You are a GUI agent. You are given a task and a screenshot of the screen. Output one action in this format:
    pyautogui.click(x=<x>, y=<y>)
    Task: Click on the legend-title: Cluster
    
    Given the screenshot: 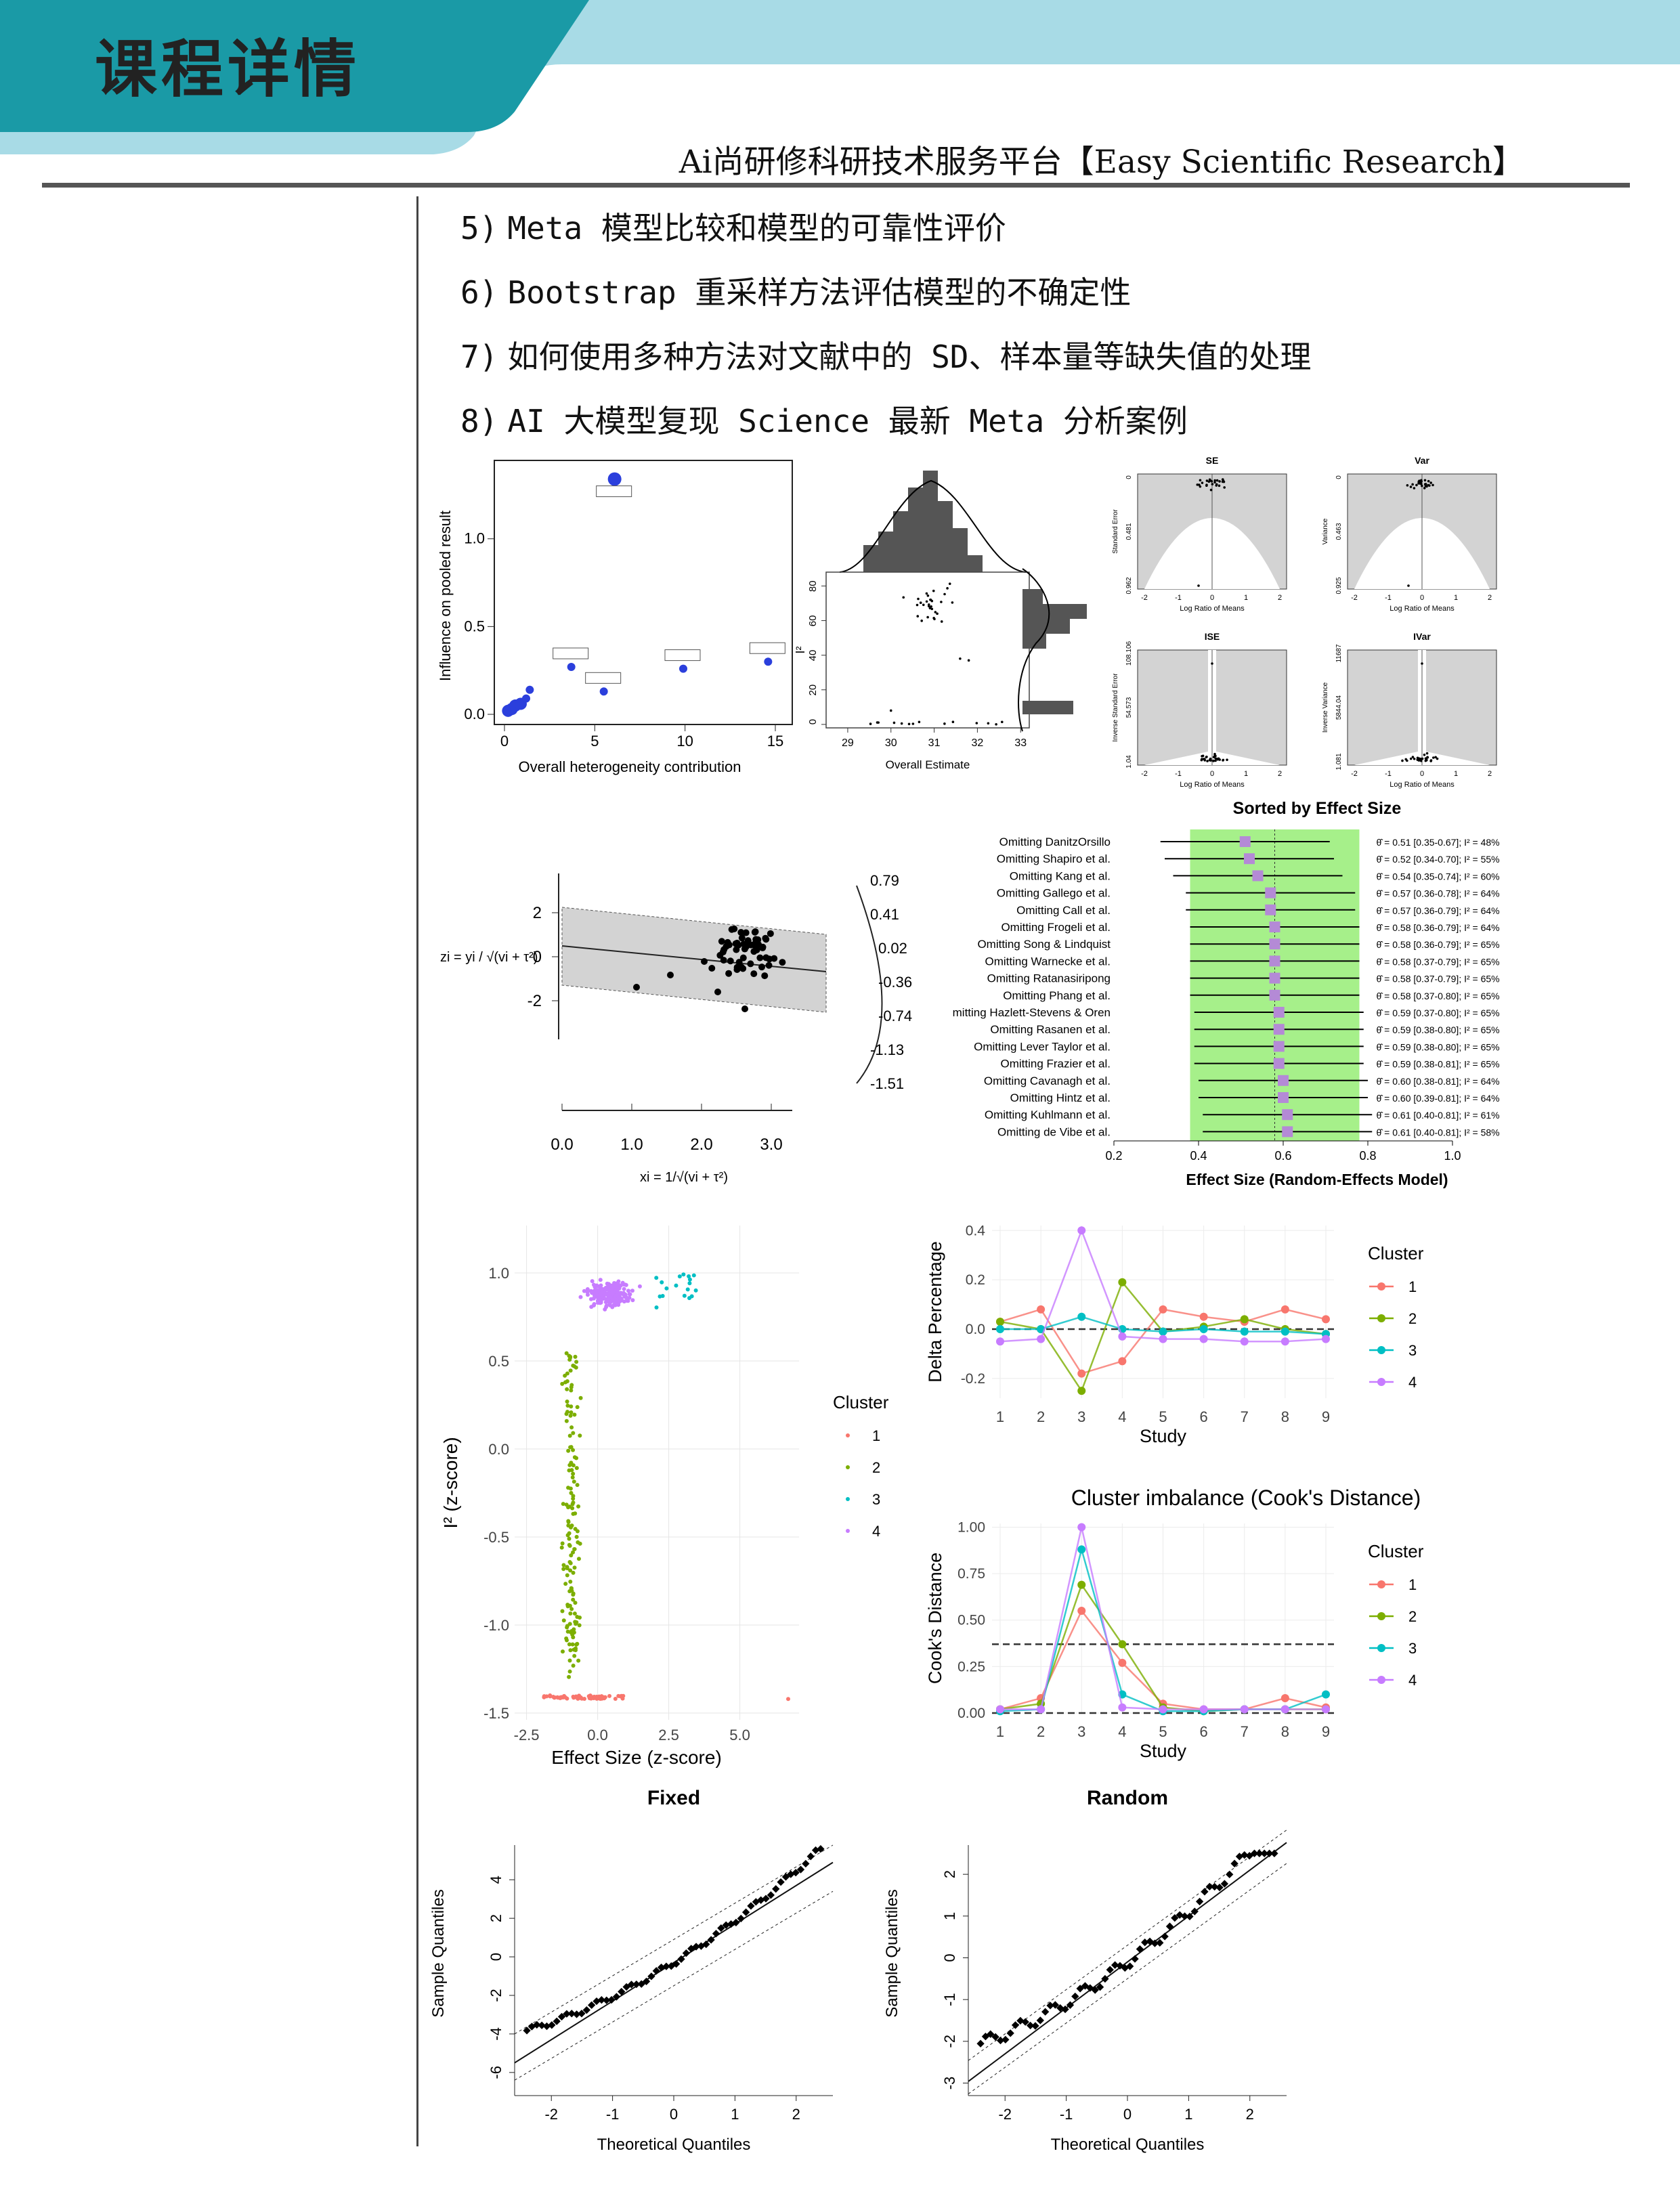 What is the action you would take?
    pyautogui.click(x=1396, y=1551)
    